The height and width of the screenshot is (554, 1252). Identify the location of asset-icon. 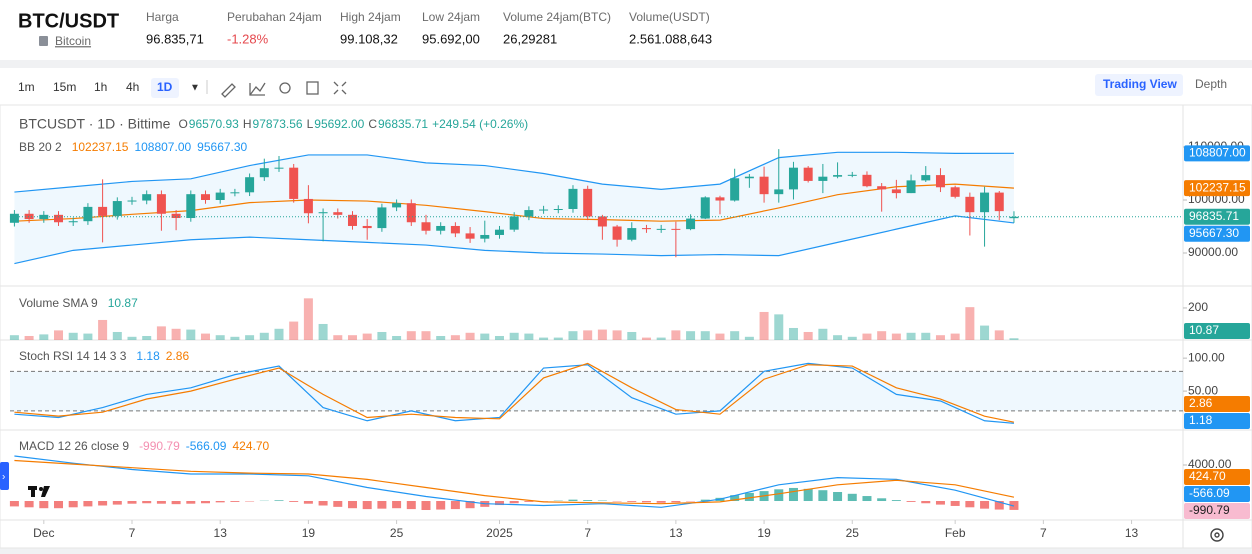
(43, 41).